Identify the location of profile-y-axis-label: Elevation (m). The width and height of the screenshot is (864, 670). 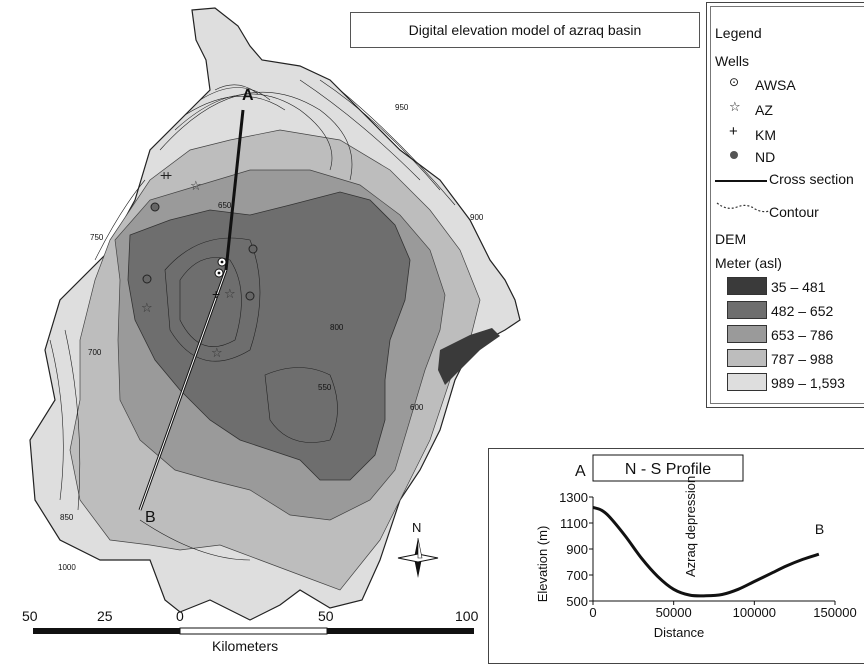
(542, 564).